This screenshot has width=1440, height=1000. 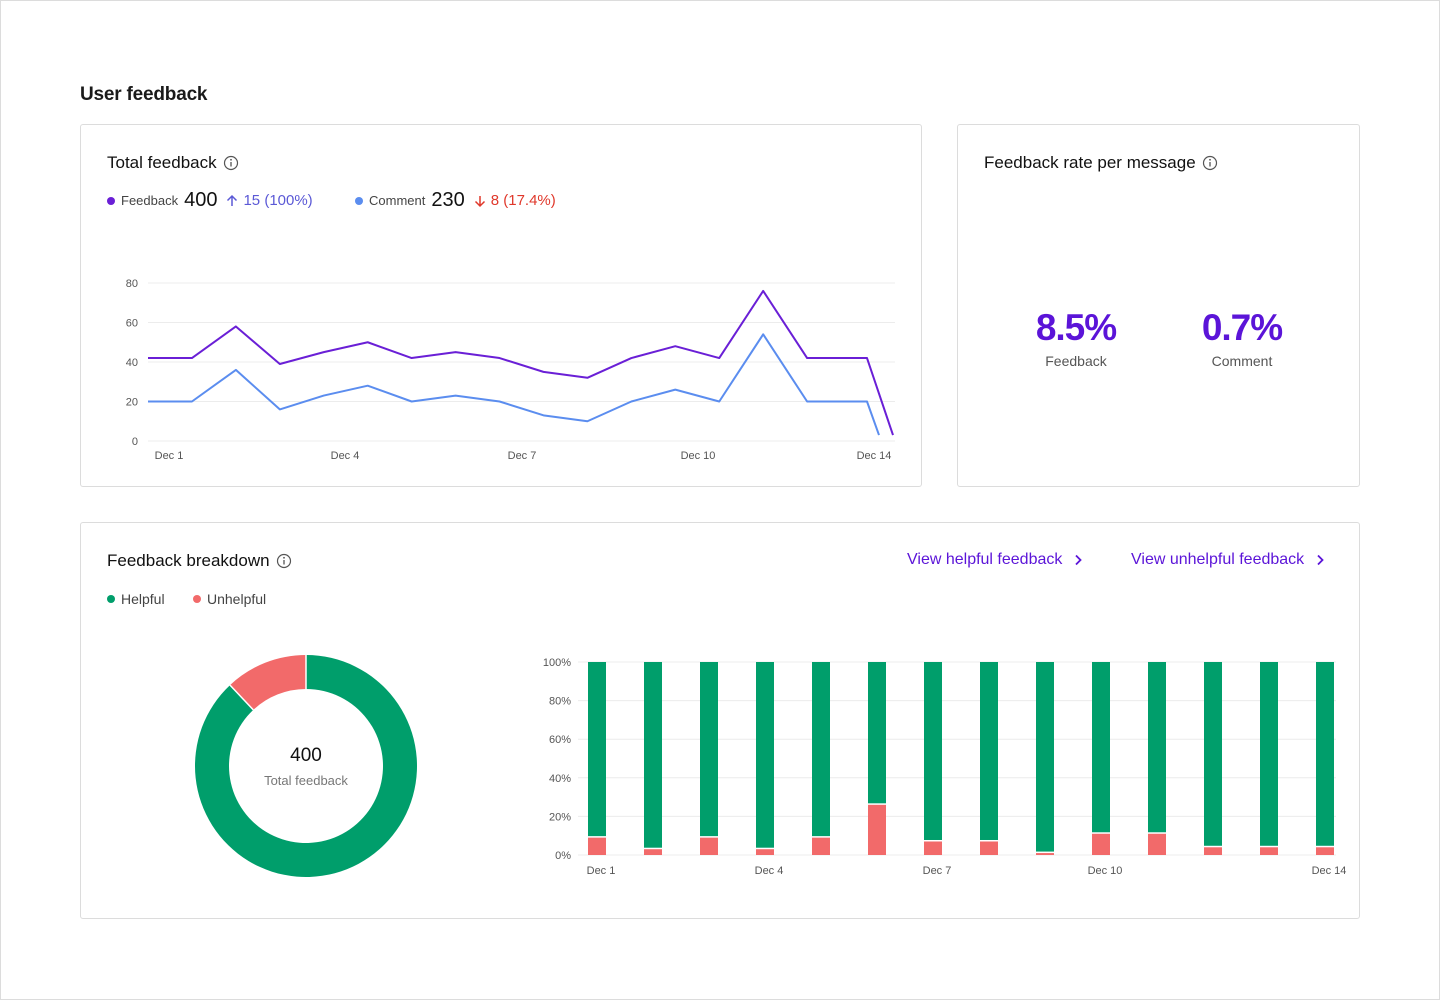 I want to click on comment-legend-item: Comment 230 8 (17.4%), so click(x=455, y=200).